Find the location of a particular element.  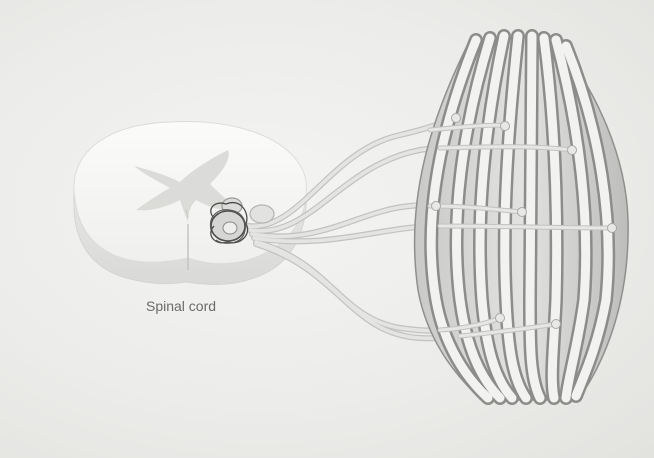

spinal-cord-label: Spinal cord is located at coordinates (181, 306).